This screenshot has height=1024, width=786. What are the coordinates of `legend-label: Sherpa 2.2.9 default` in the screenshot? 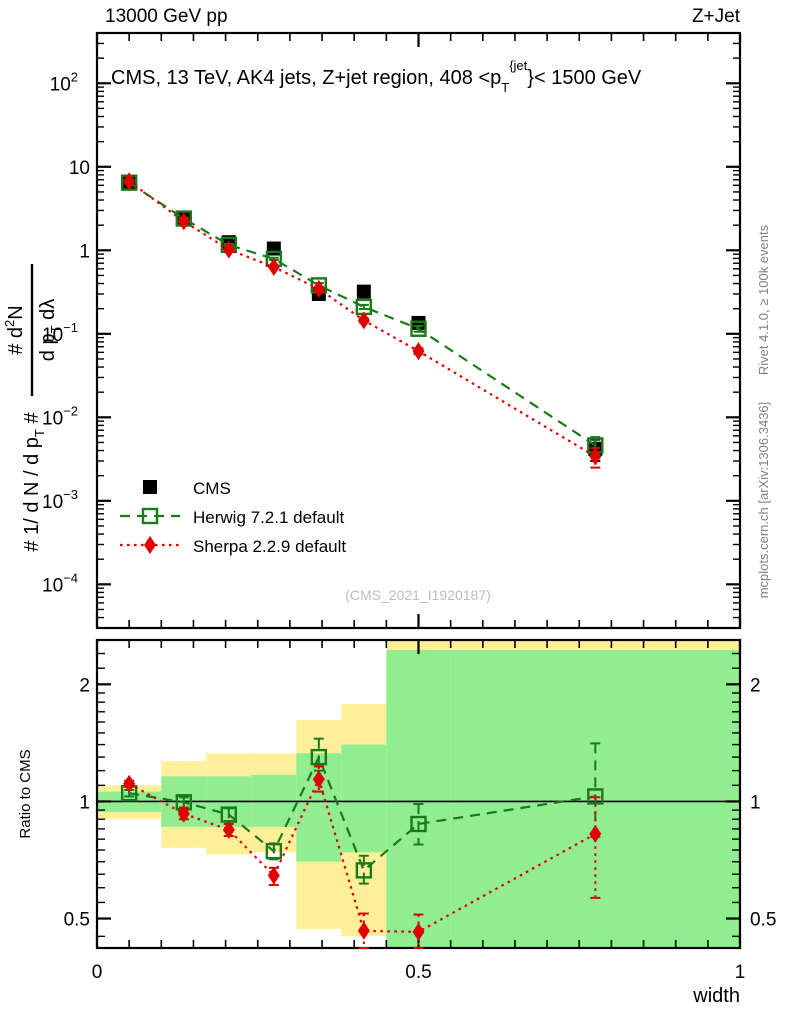 It's located at (269, 546).